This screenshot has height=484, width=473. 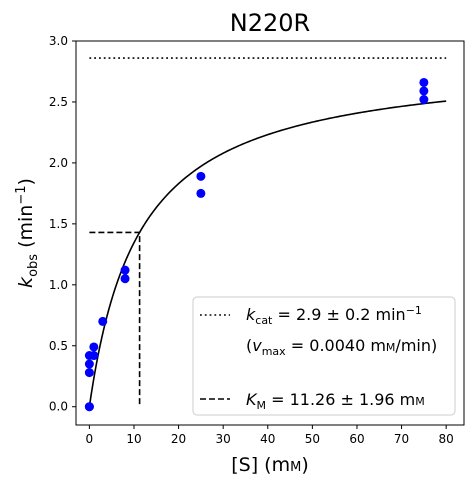 What do you see at coordinates (312, 439) in the screenshot?
I see `x-tick-label: 50` at bounding box center [312, 439].